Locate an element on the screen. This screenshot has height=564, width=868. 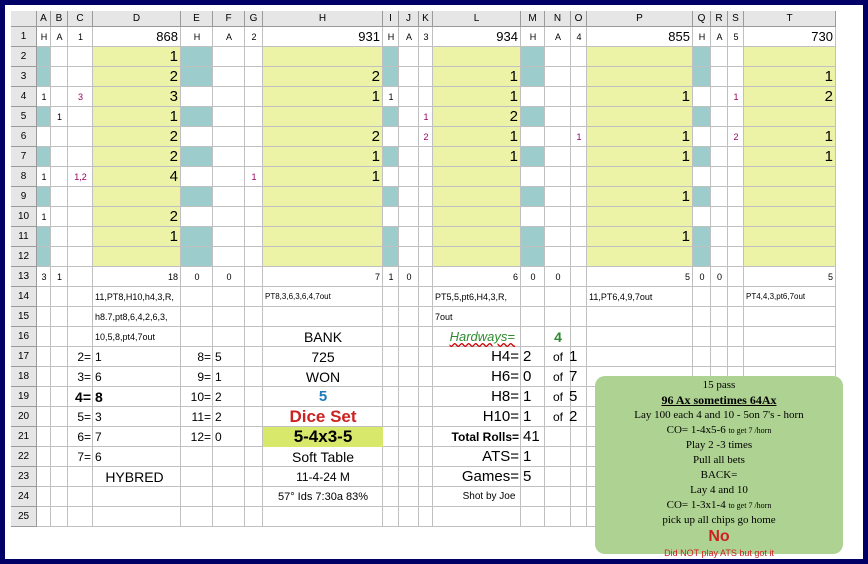
cell-H8 is located at coordinates (323, 177).